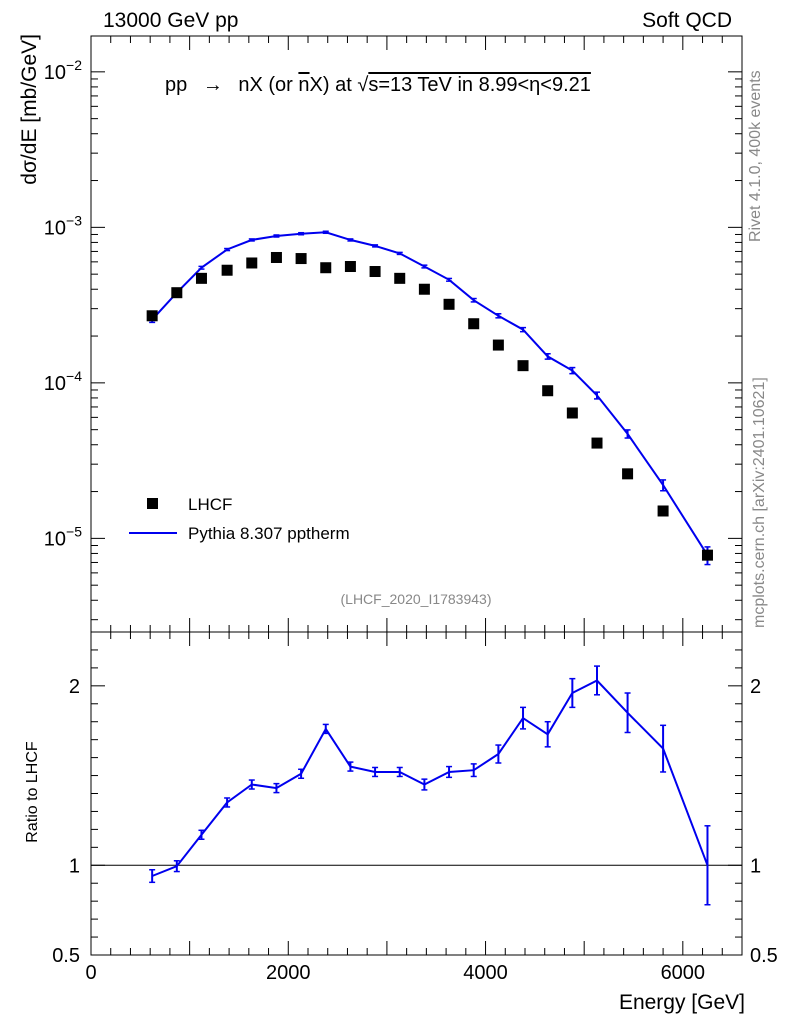 Image resolution: width=786 pixels, height=1024 pixels. What do you see at coordinates (74, 866) in the screenshot?
I see `ratio-y-tick-label: 1` at bounding box center [74, 866].